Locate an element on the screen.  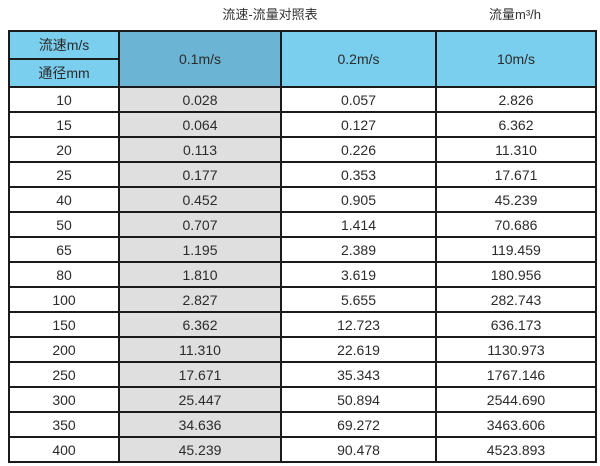
flow-value-0-1ms: 25.447 is located at coordinates (200, 399).